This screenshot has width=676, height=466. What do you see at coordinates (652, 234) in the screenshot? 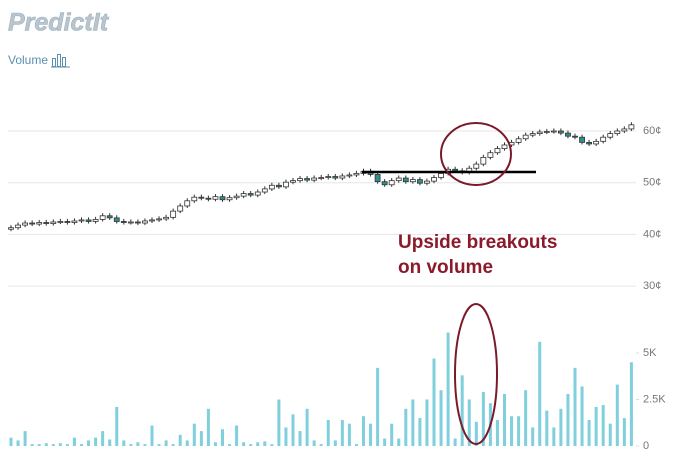
I see `y-tick-label: 40¢` at bounding box center [652, 234].